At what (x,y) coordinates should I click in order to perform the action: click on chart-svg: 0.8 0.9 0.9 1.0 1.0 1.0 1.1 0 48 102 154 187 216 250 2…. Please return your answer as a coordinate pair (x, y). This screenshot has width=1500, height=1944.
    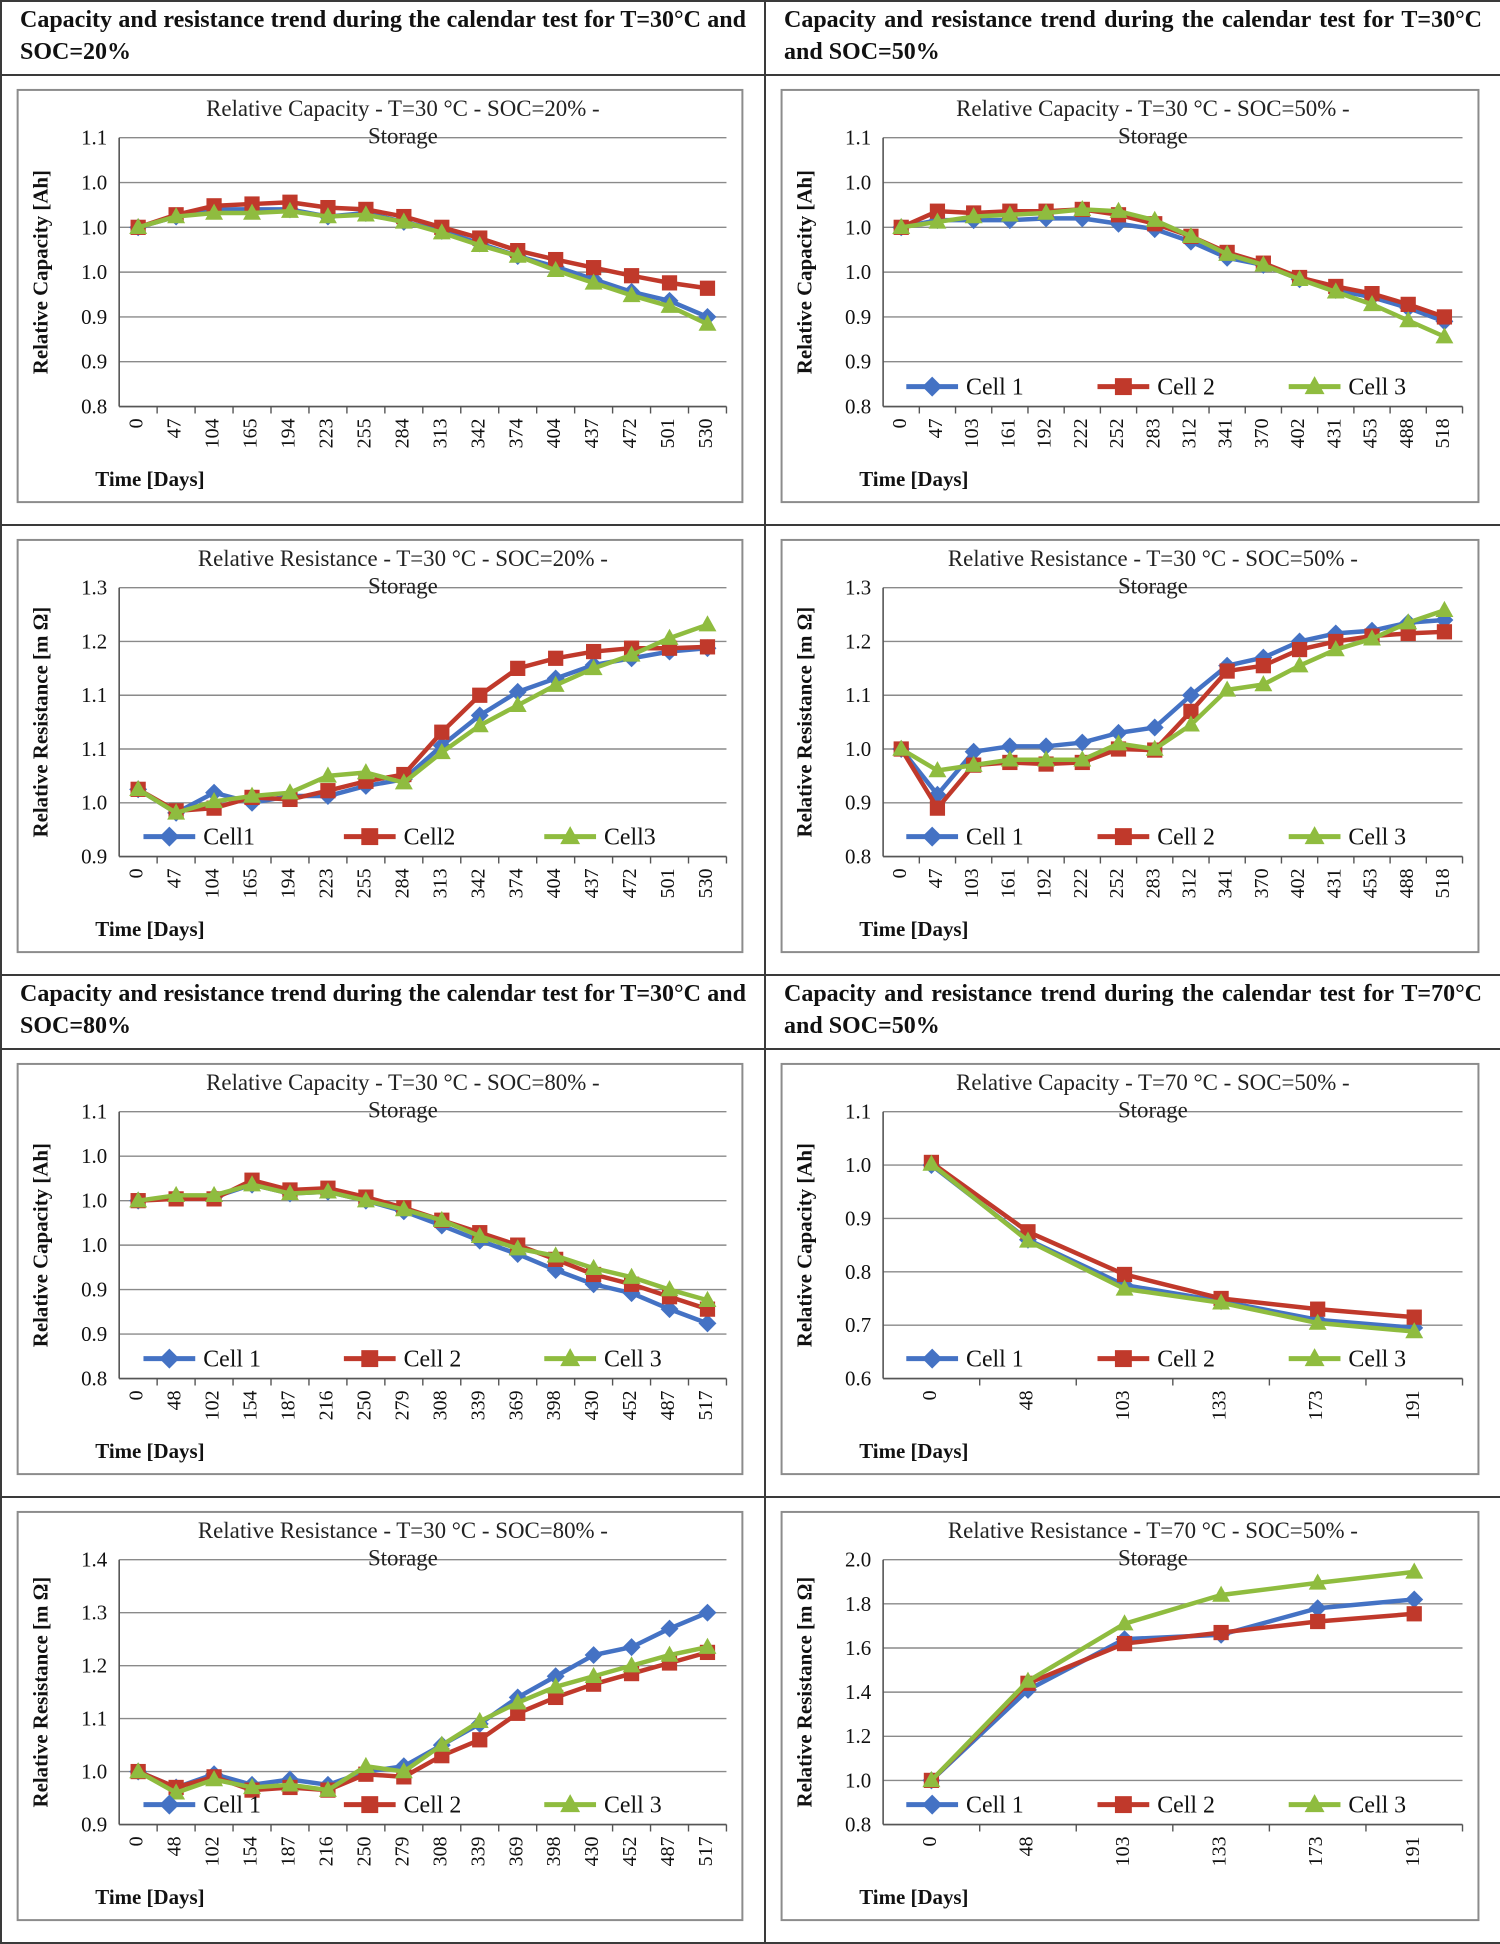
    Looking at the image, I should click on (380, 1269).